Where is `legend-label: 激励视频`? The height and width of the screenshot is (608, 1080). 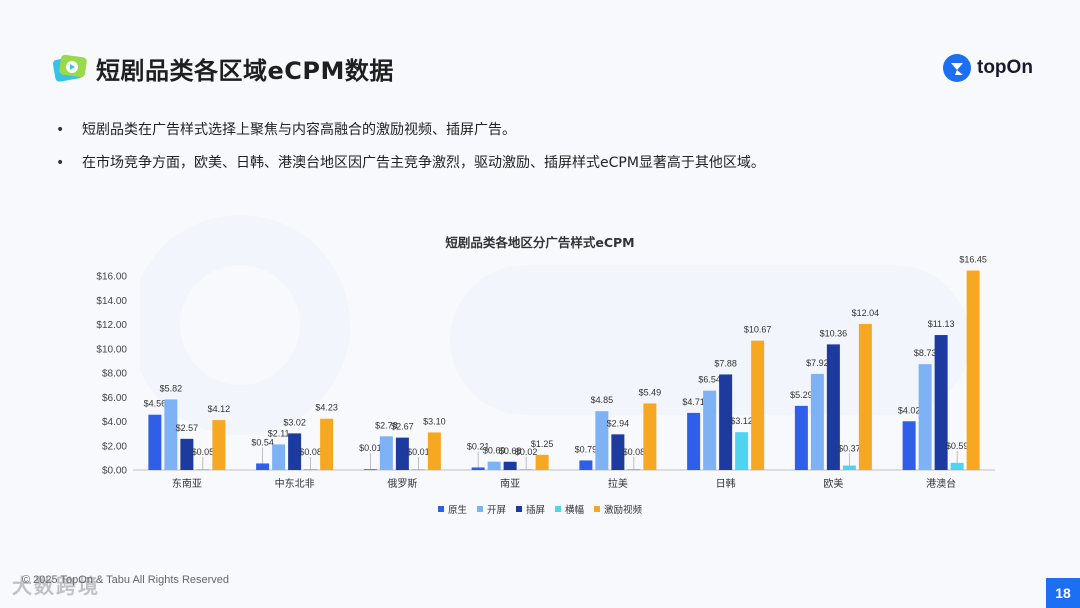 legend-label: 激励视频 is located at coordinates (623, 510).